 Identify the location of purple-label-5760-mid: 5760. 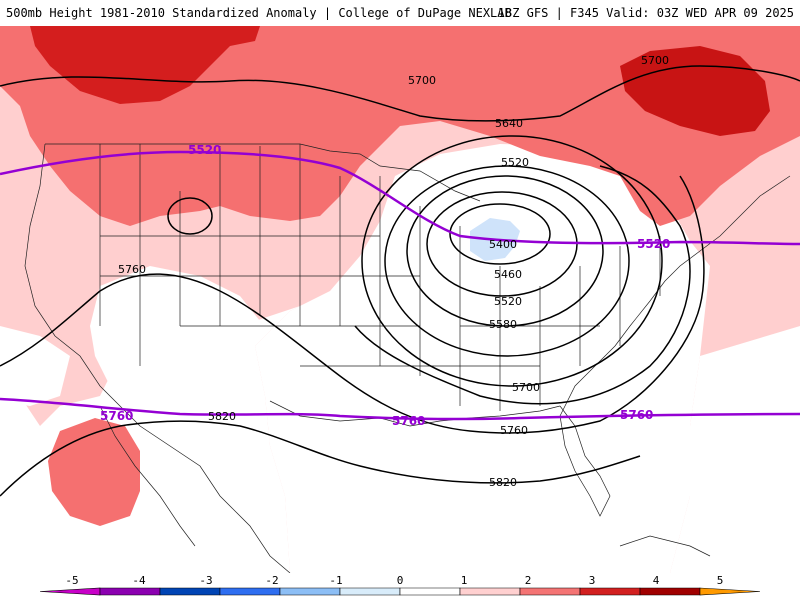
(408, 421).